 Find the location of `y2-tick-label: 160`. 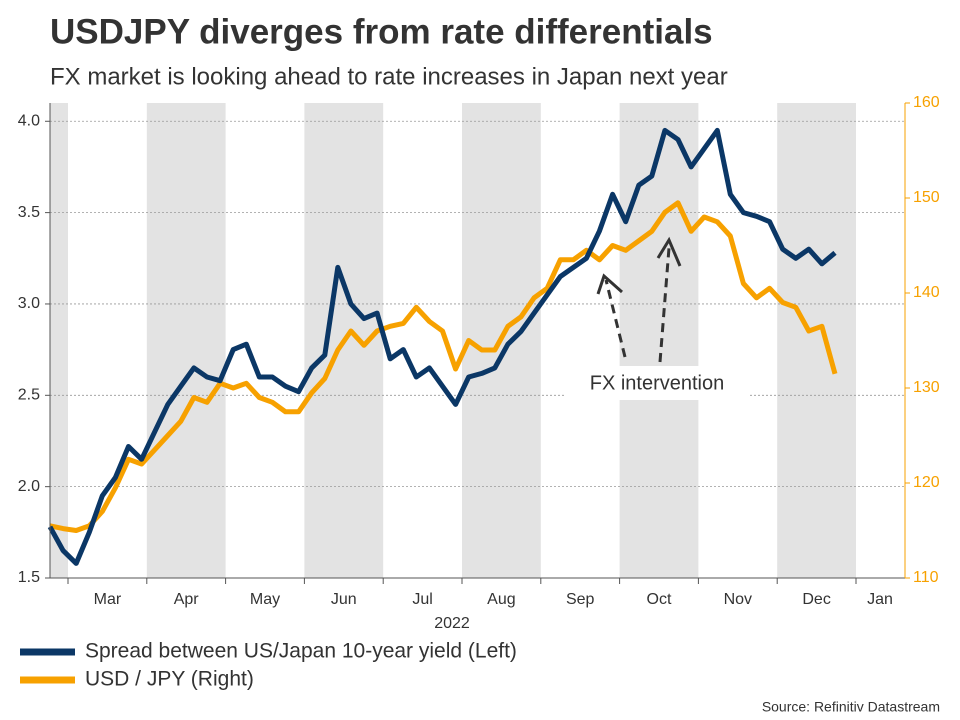

y2-tick-label: 160 is located at coordinates (926, 102).